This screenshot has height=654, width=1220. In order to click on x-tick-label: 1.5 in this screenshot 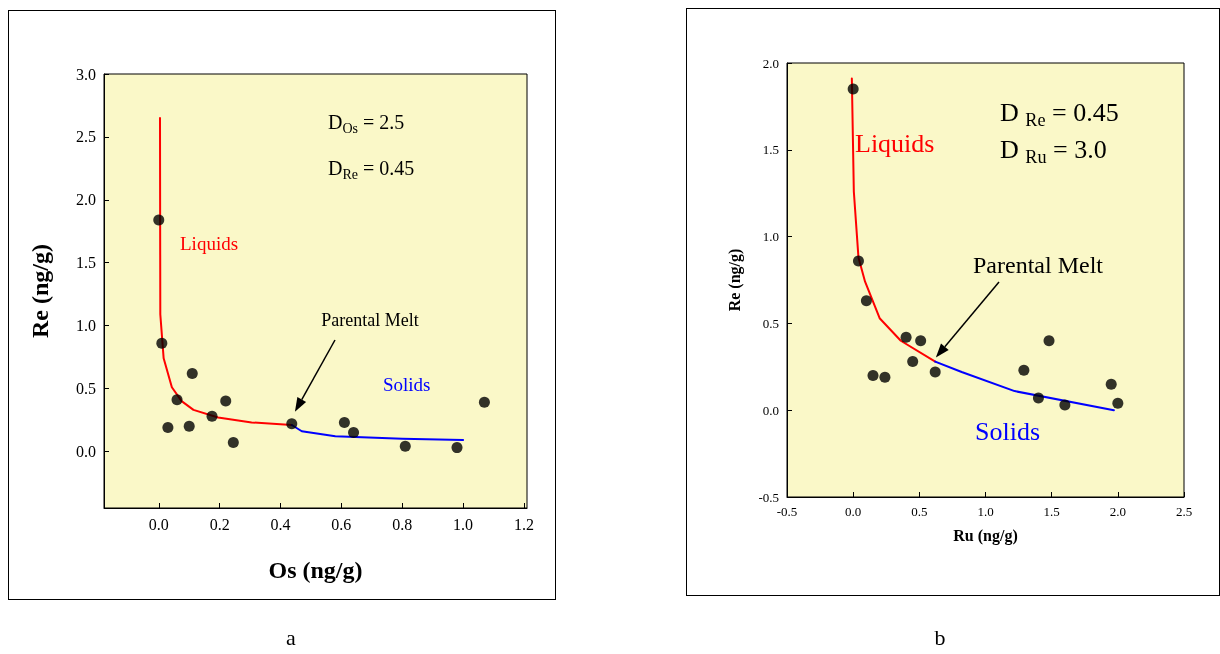, I will do `click(1051, 511)`.